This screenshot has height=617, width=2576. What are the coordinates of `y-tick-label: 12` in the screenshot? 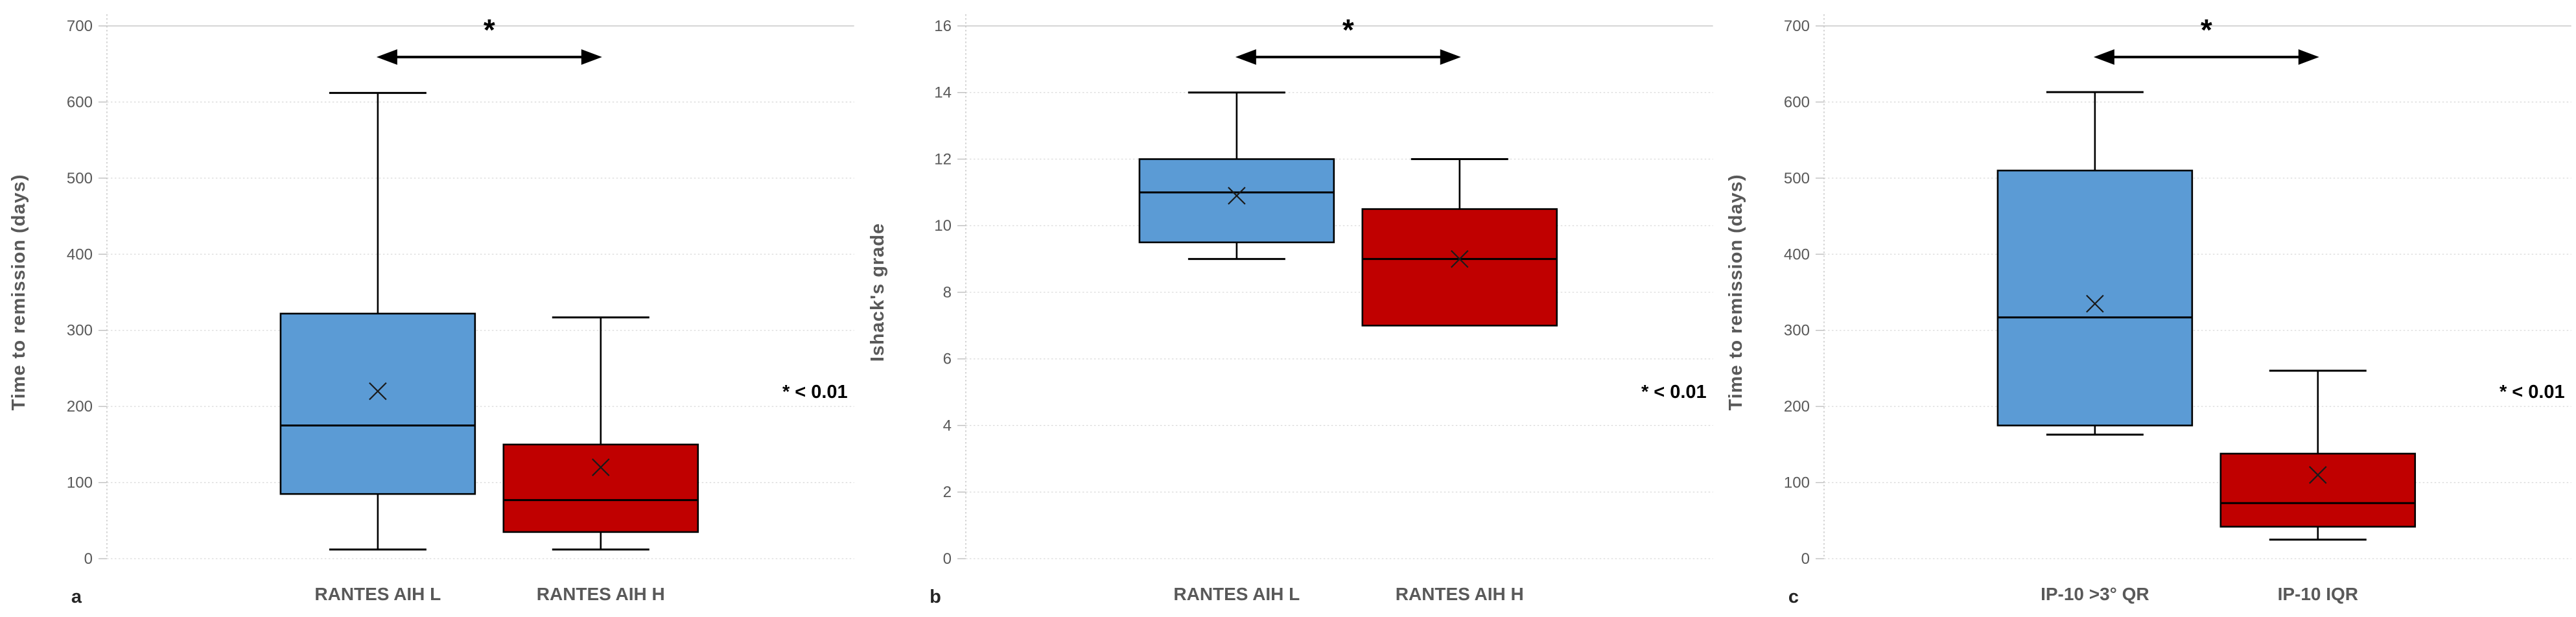 It's located at (943, 159).